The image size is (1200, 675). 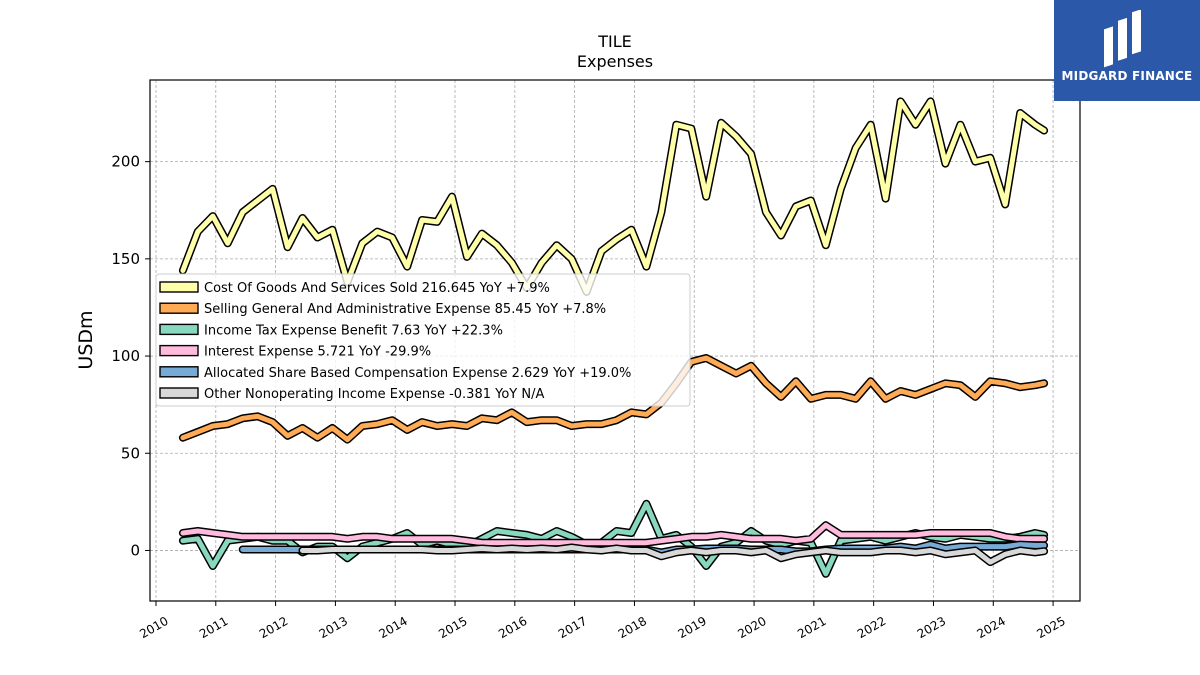 I want to click on x-tick-label: 2019, so click(x=692, y=627).